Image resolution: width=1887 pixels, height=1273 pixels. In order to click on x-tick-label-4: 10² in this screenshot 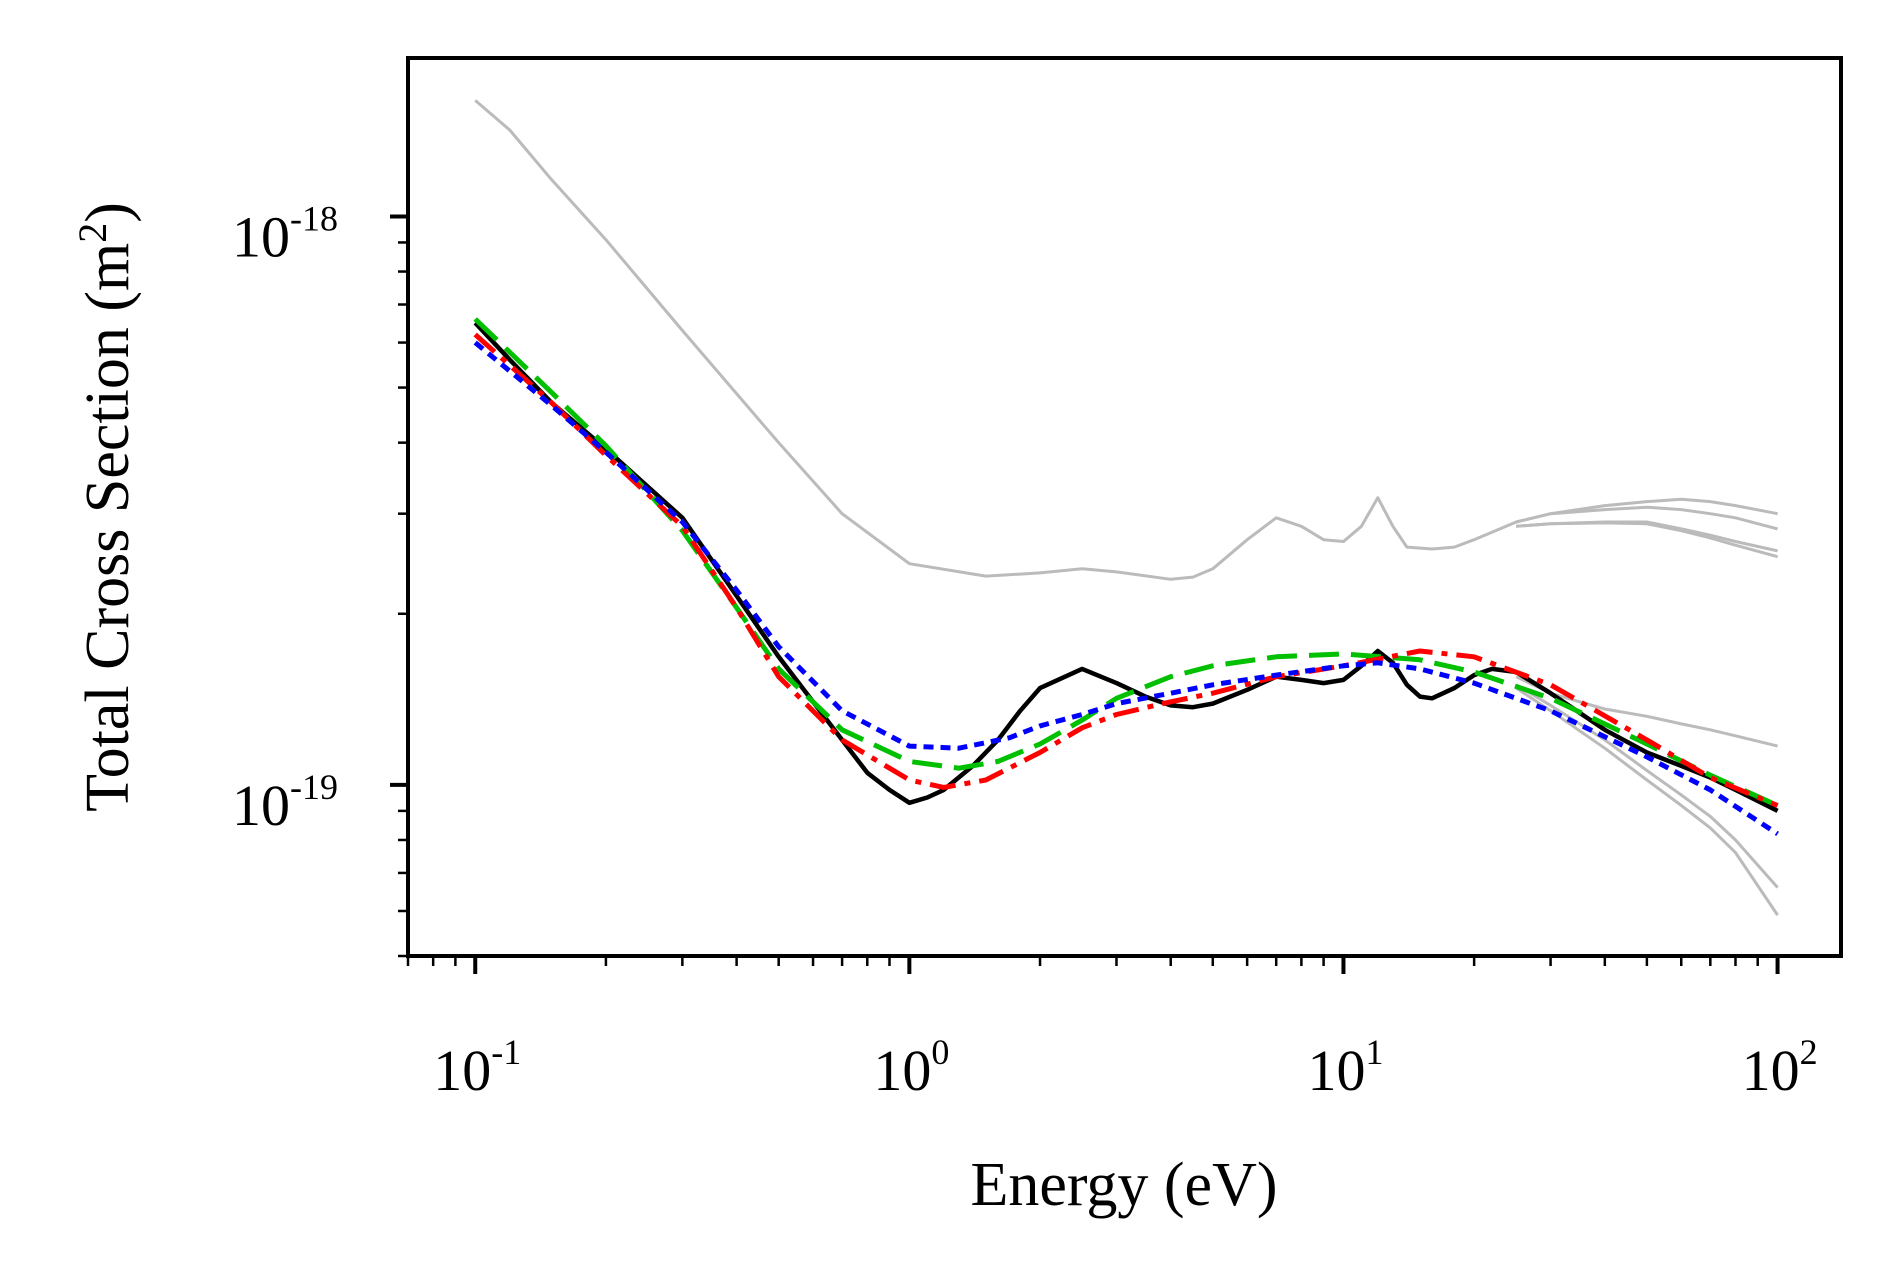, I will do `click(1780, 1067)`.